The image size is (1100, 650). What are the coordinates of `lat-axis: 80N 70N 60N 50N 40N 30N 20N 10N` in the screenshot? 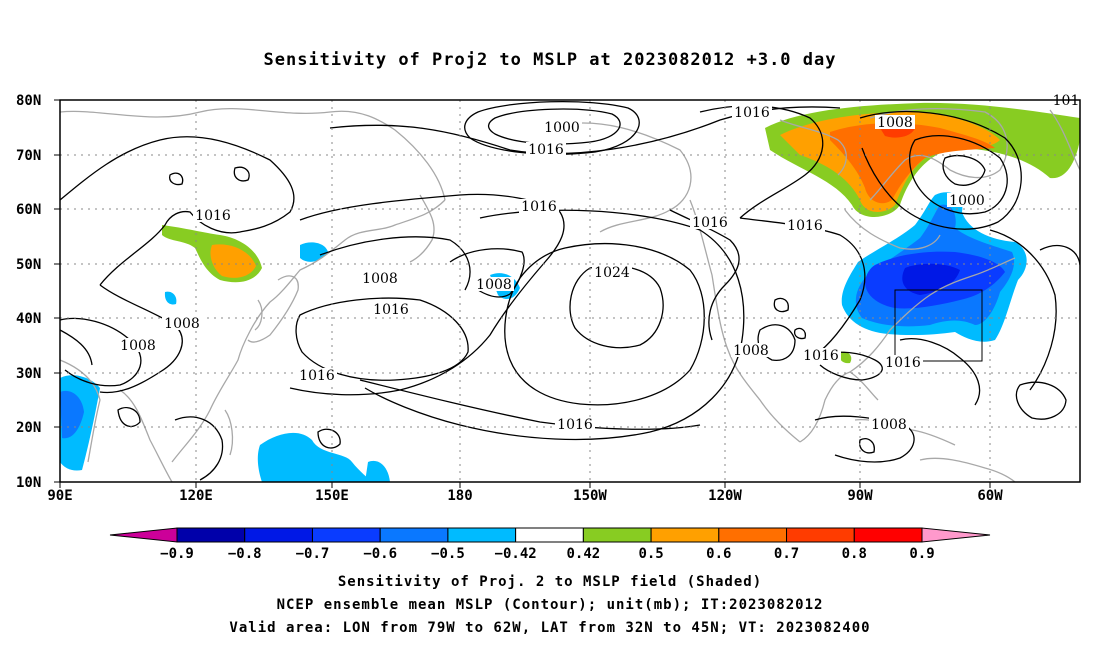 It's located at (38, 292).